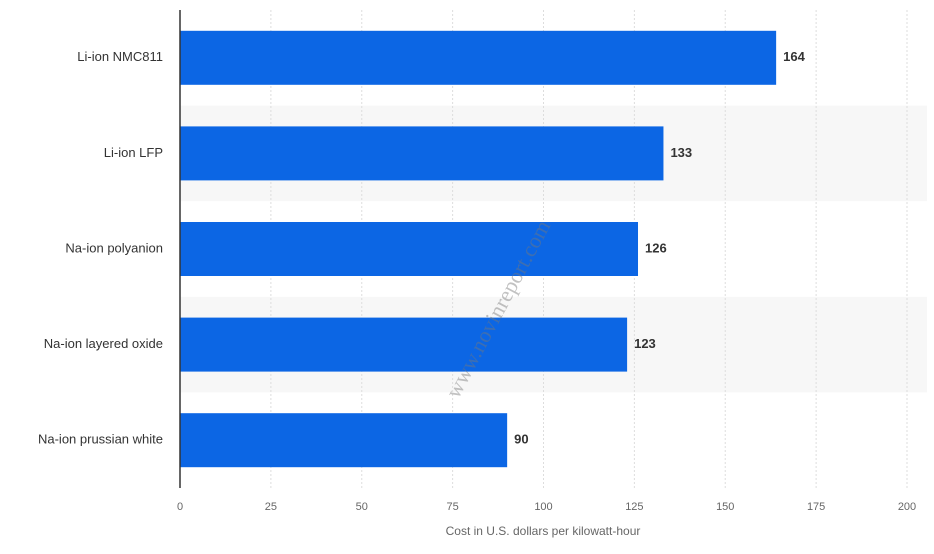 The width and height of the screenshot is (934, 554). Describe the element at coordinates (816, 507) in the screenshot. I see `x-tick-label: 175` at that location.